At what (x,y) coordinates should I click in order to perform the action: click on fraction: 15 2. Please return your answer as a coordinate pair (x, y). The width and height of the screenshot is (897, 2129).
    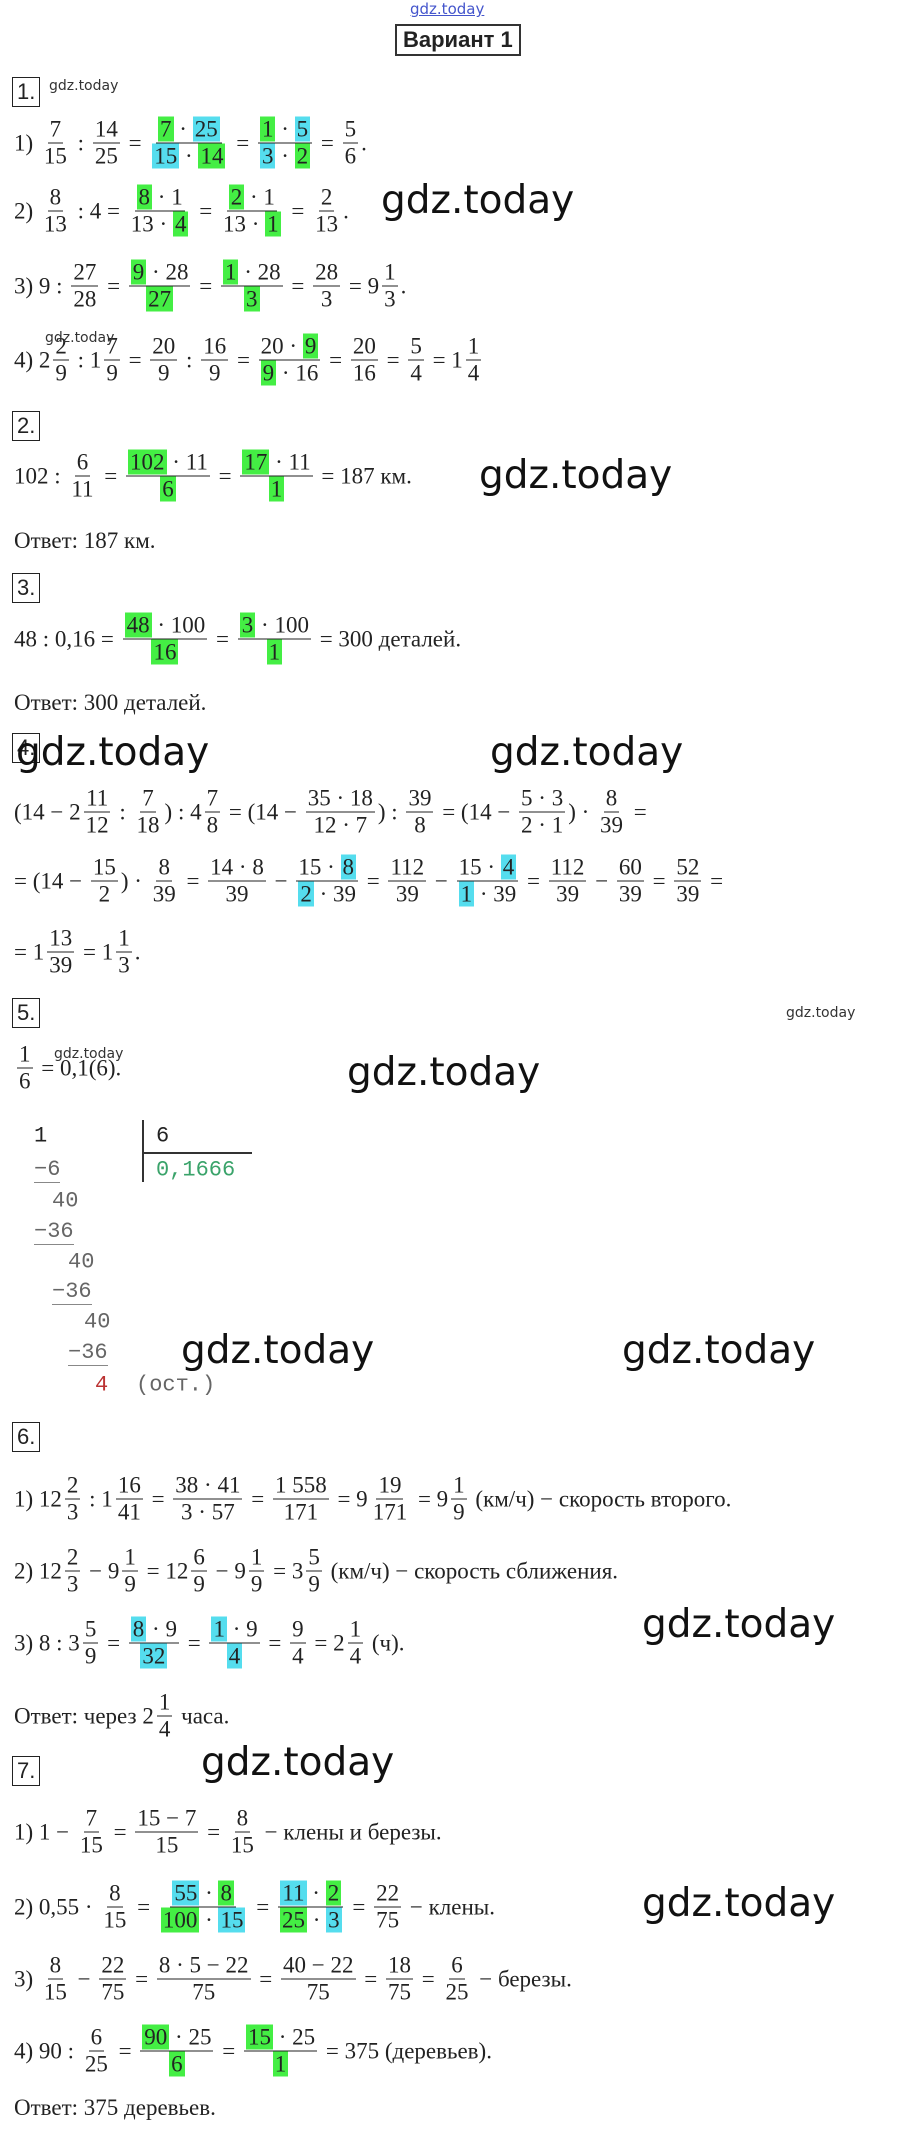
    Looking at the image, I should click on (104, 881).